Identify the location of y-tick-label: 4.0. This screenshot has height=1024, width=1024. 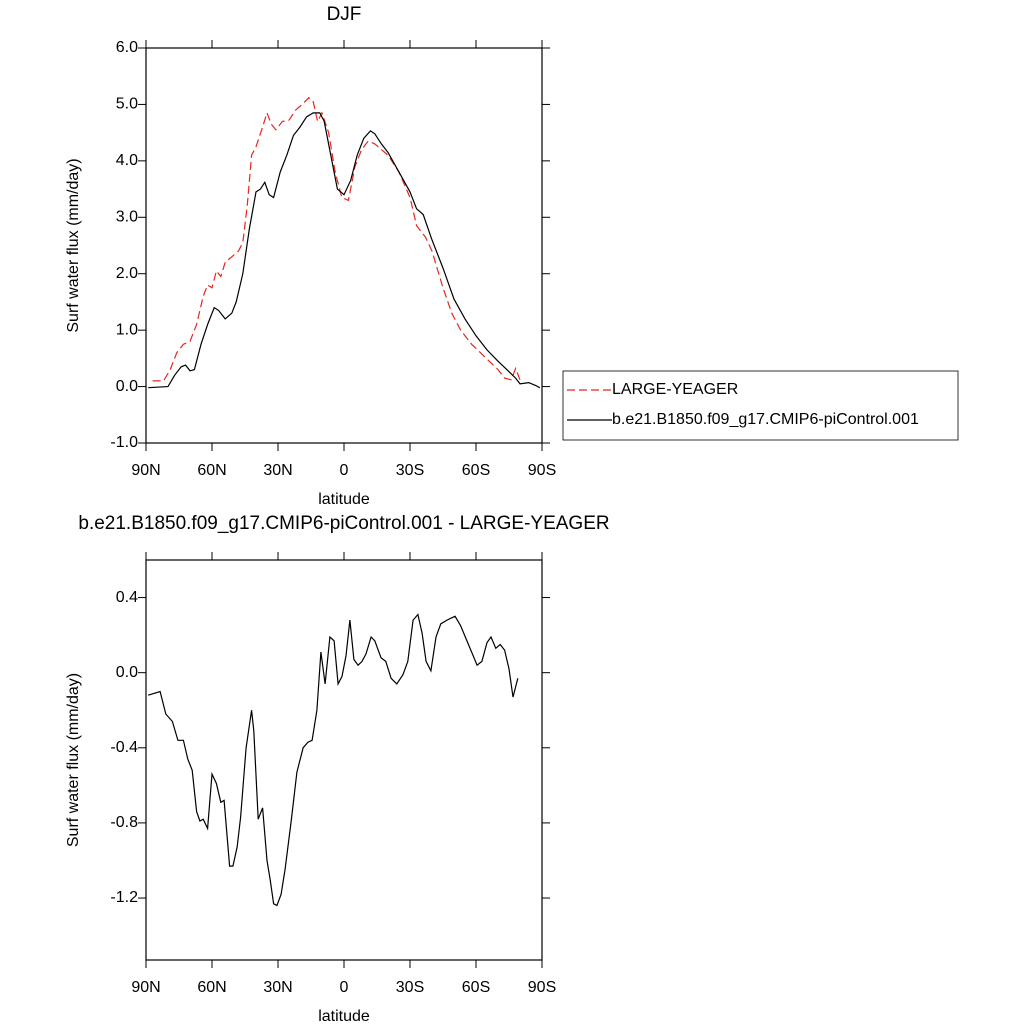
(127, 160).